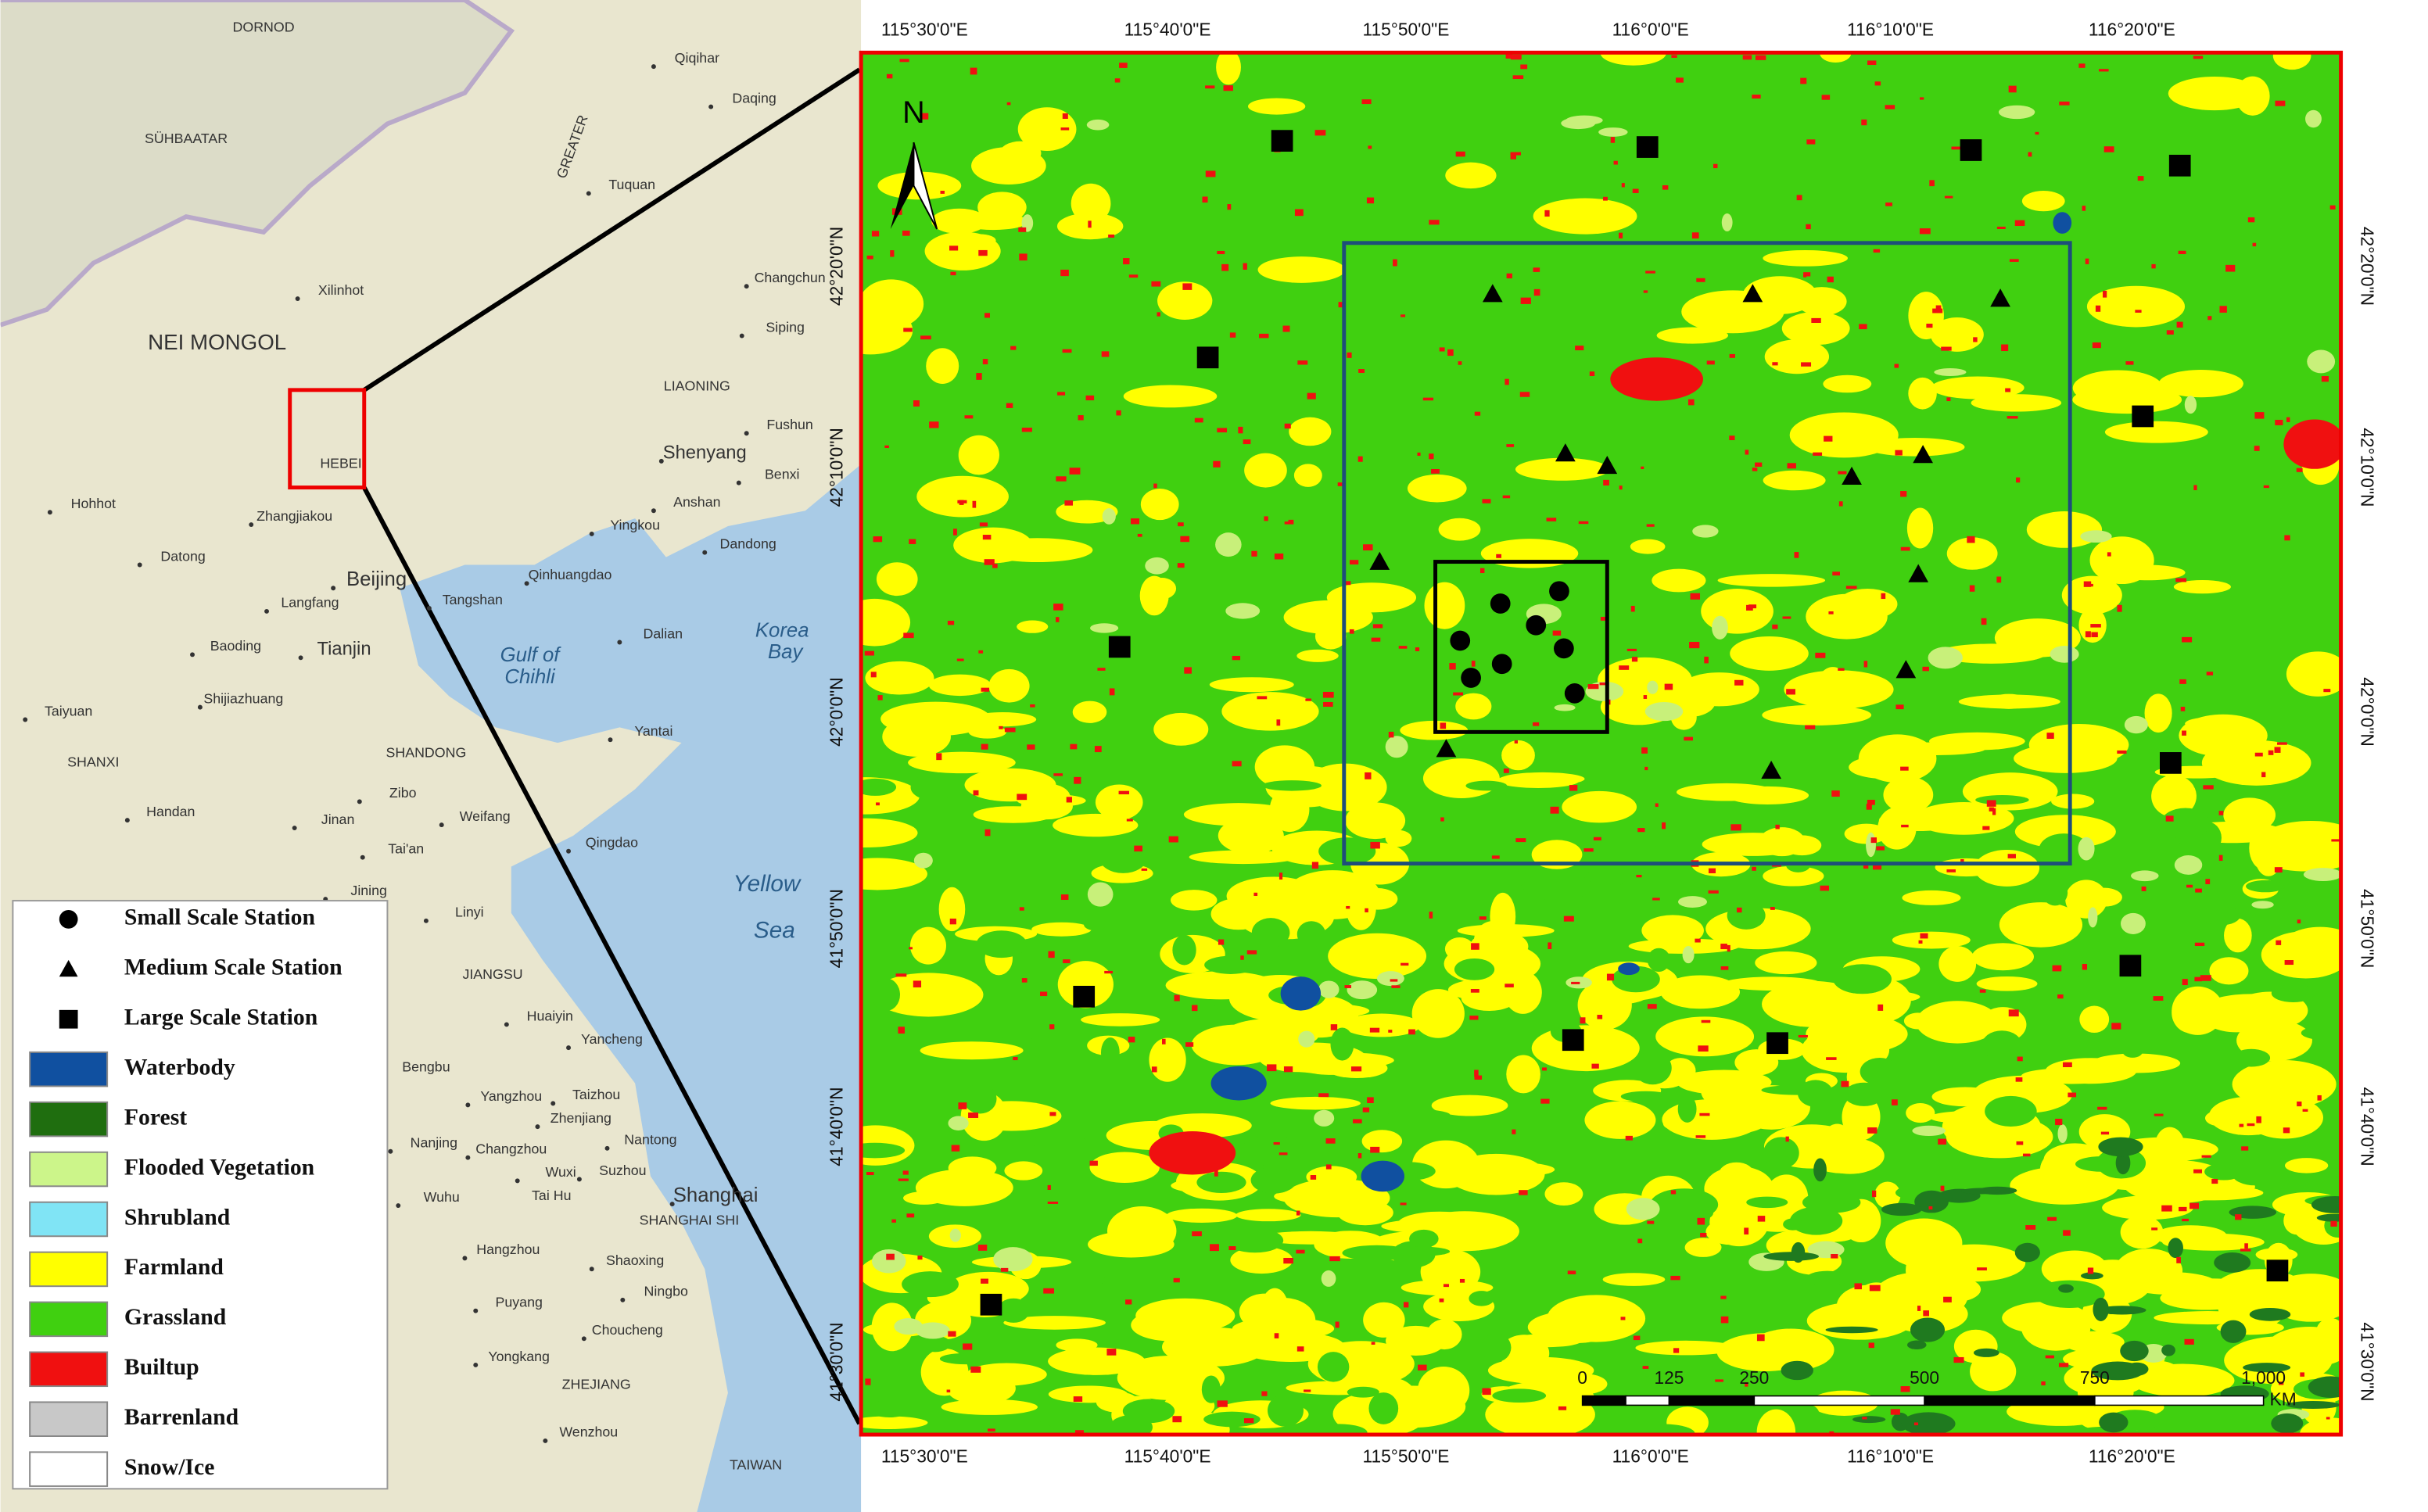  I want to click on lat-label: 42°0'0"N, so click(2367, 712).